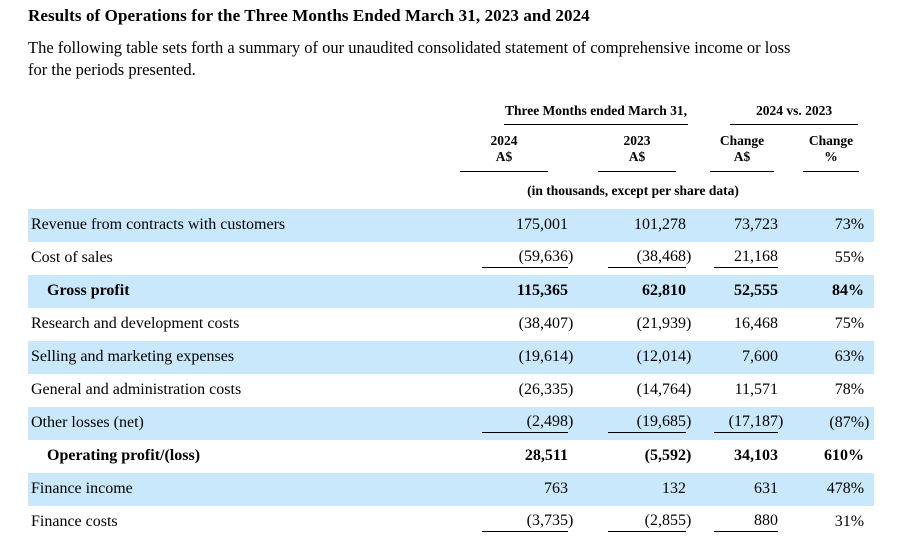 This screenshot has width=897, height=547. Describe the element at coordinates (756, 456) in the screenshot. I see `cell-value: 34,103` at that location.